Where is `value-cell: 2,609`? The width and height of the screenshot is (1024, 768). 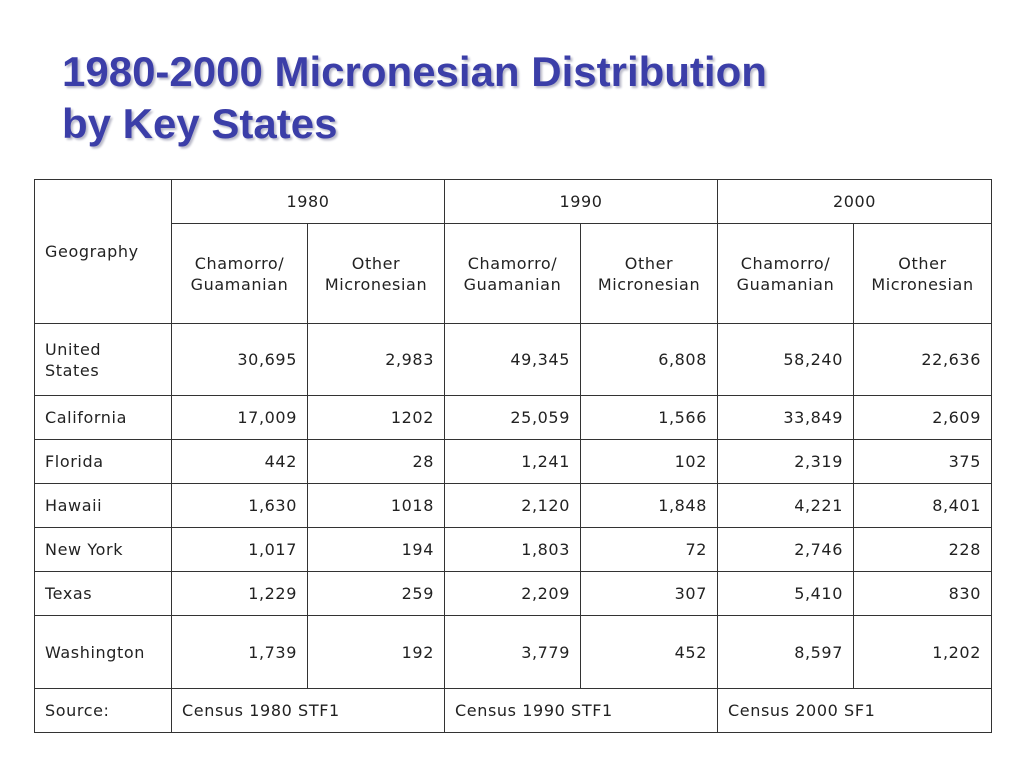
value-cell: 2,609 is located at coordinates (922, 417).